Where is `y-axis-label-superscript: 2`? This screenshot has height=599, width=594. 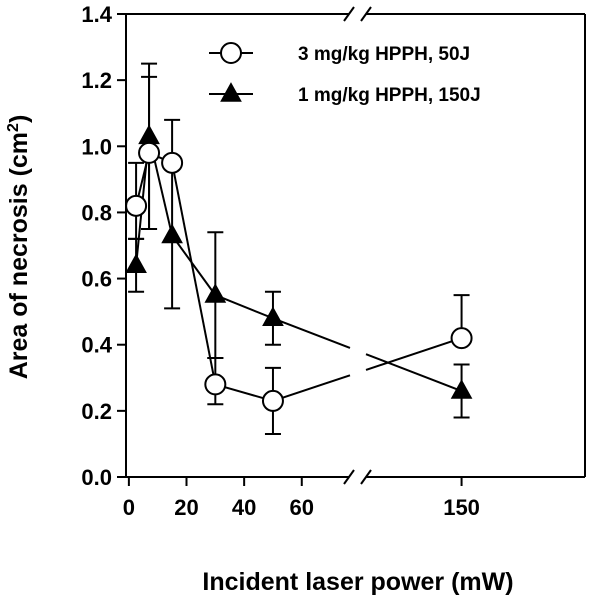 y-axis-label-superscript: 2 is located at coordinates (13, 127).